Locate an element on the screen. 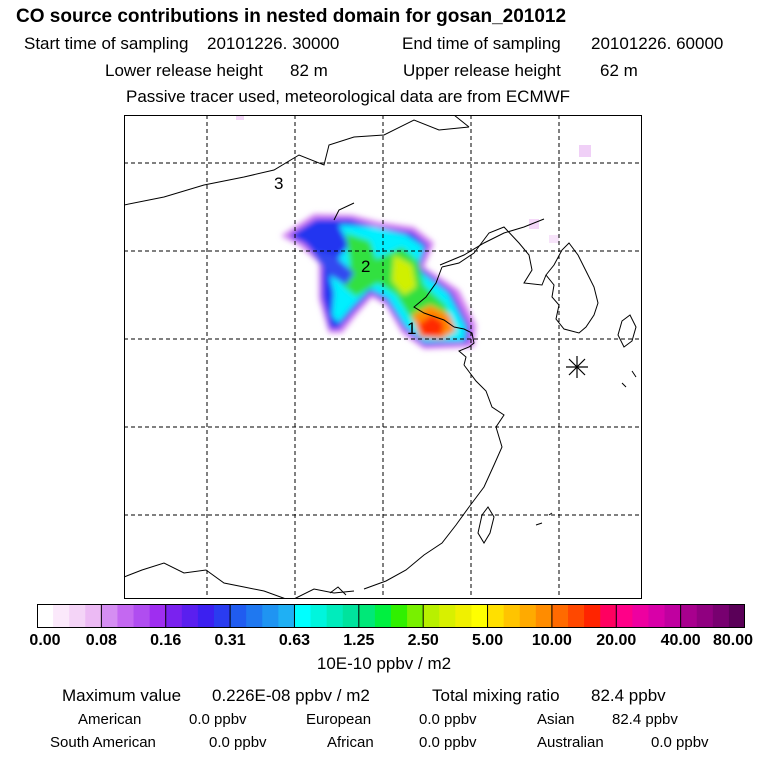  colorbar-tick-label: 5.00 is located at coordinates (487, 640).